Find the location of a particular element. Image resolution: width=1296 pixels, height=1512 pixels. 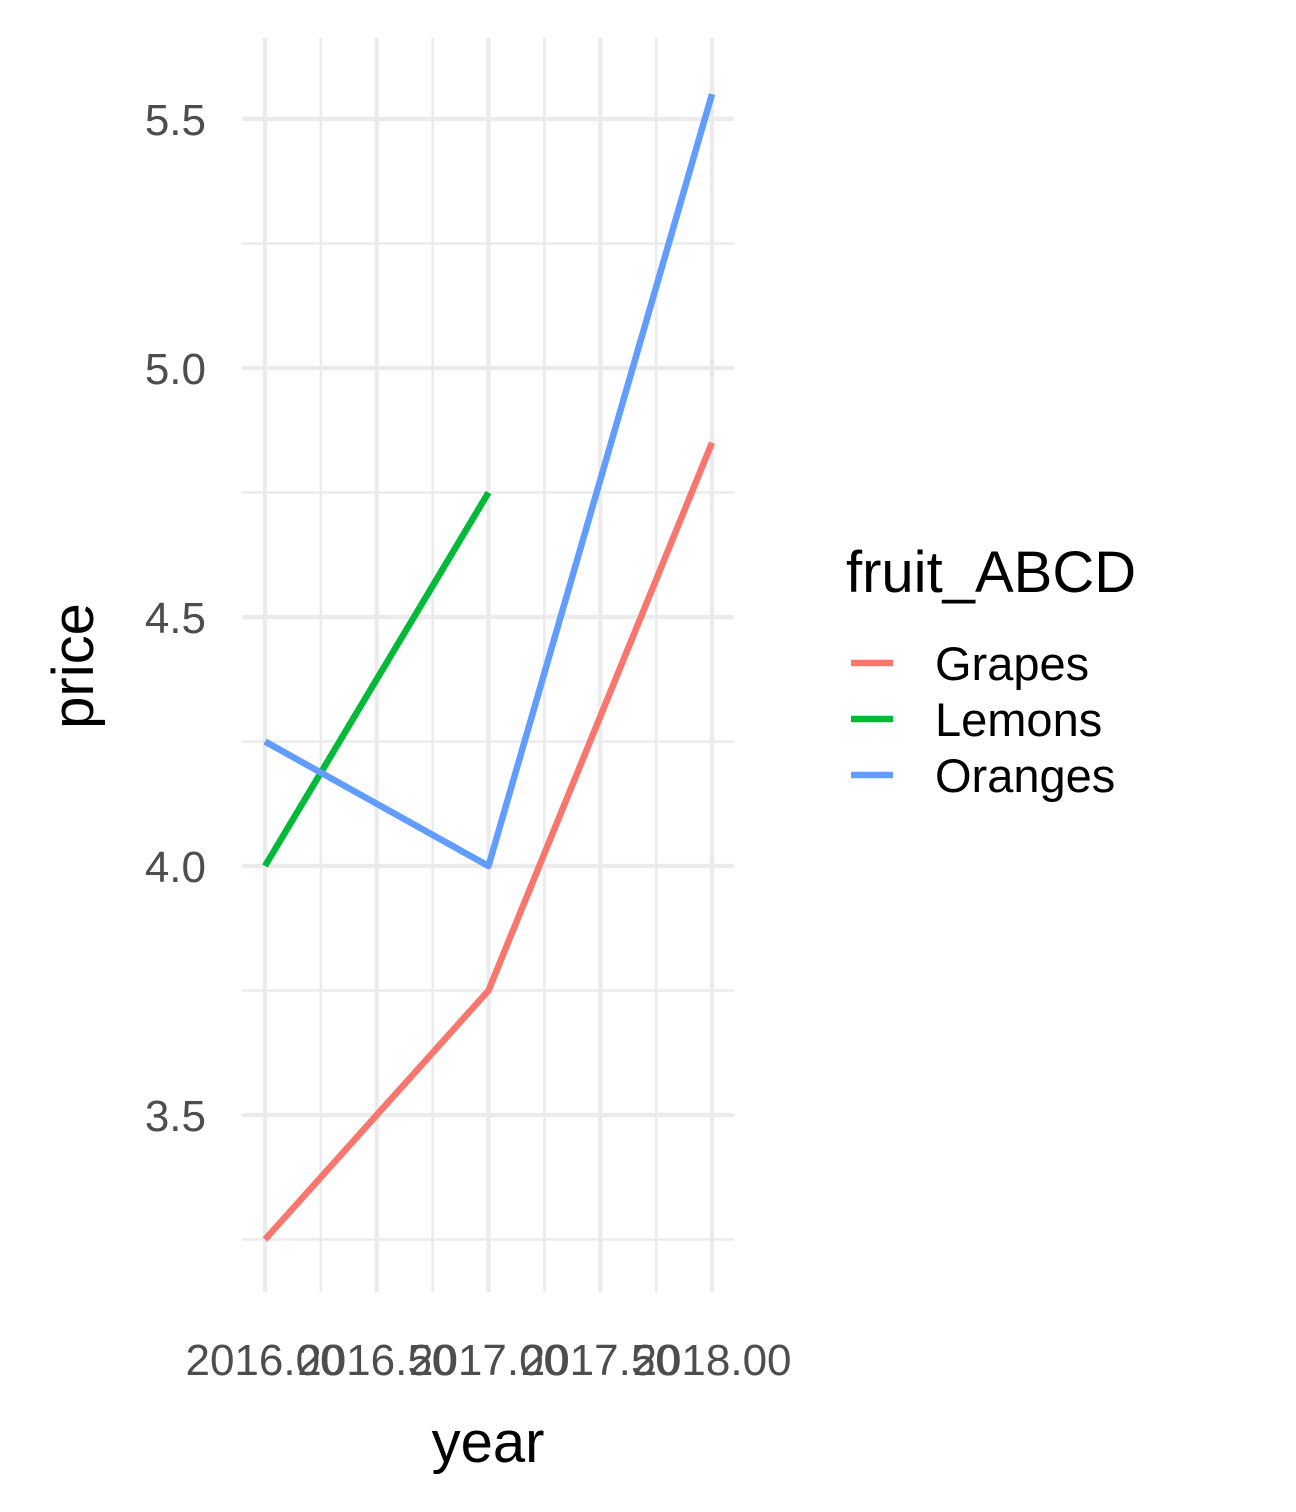

y-tick-label: 4.5 is located at coordinates (175, 618).